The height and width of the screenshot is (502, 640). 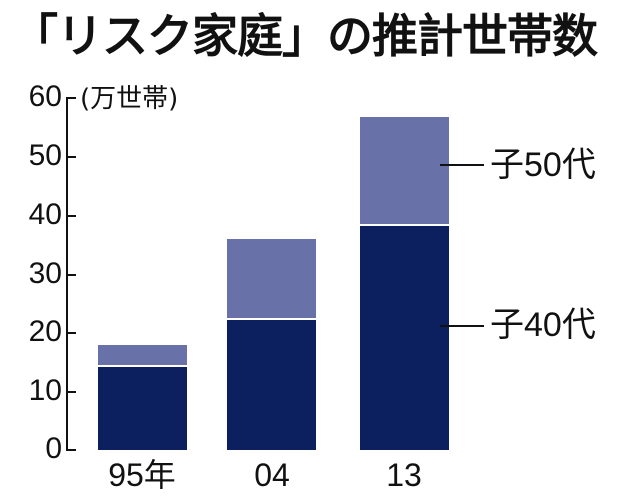 I want to click on legend-leader-40s, so click(x=462, y=326).